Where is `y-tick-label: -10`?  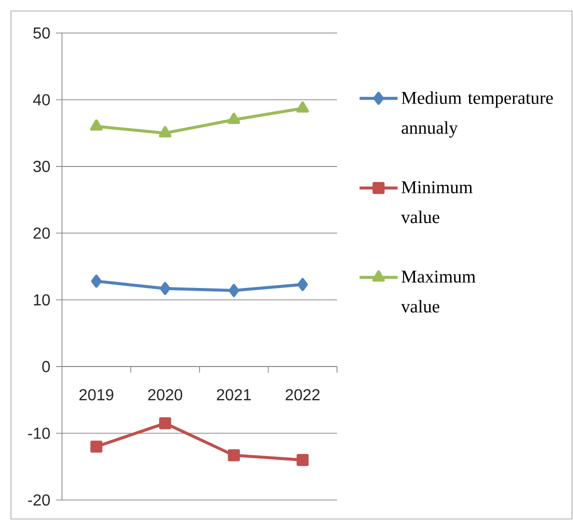 y-tick-label: -10 is located at coordinates (39, 433).